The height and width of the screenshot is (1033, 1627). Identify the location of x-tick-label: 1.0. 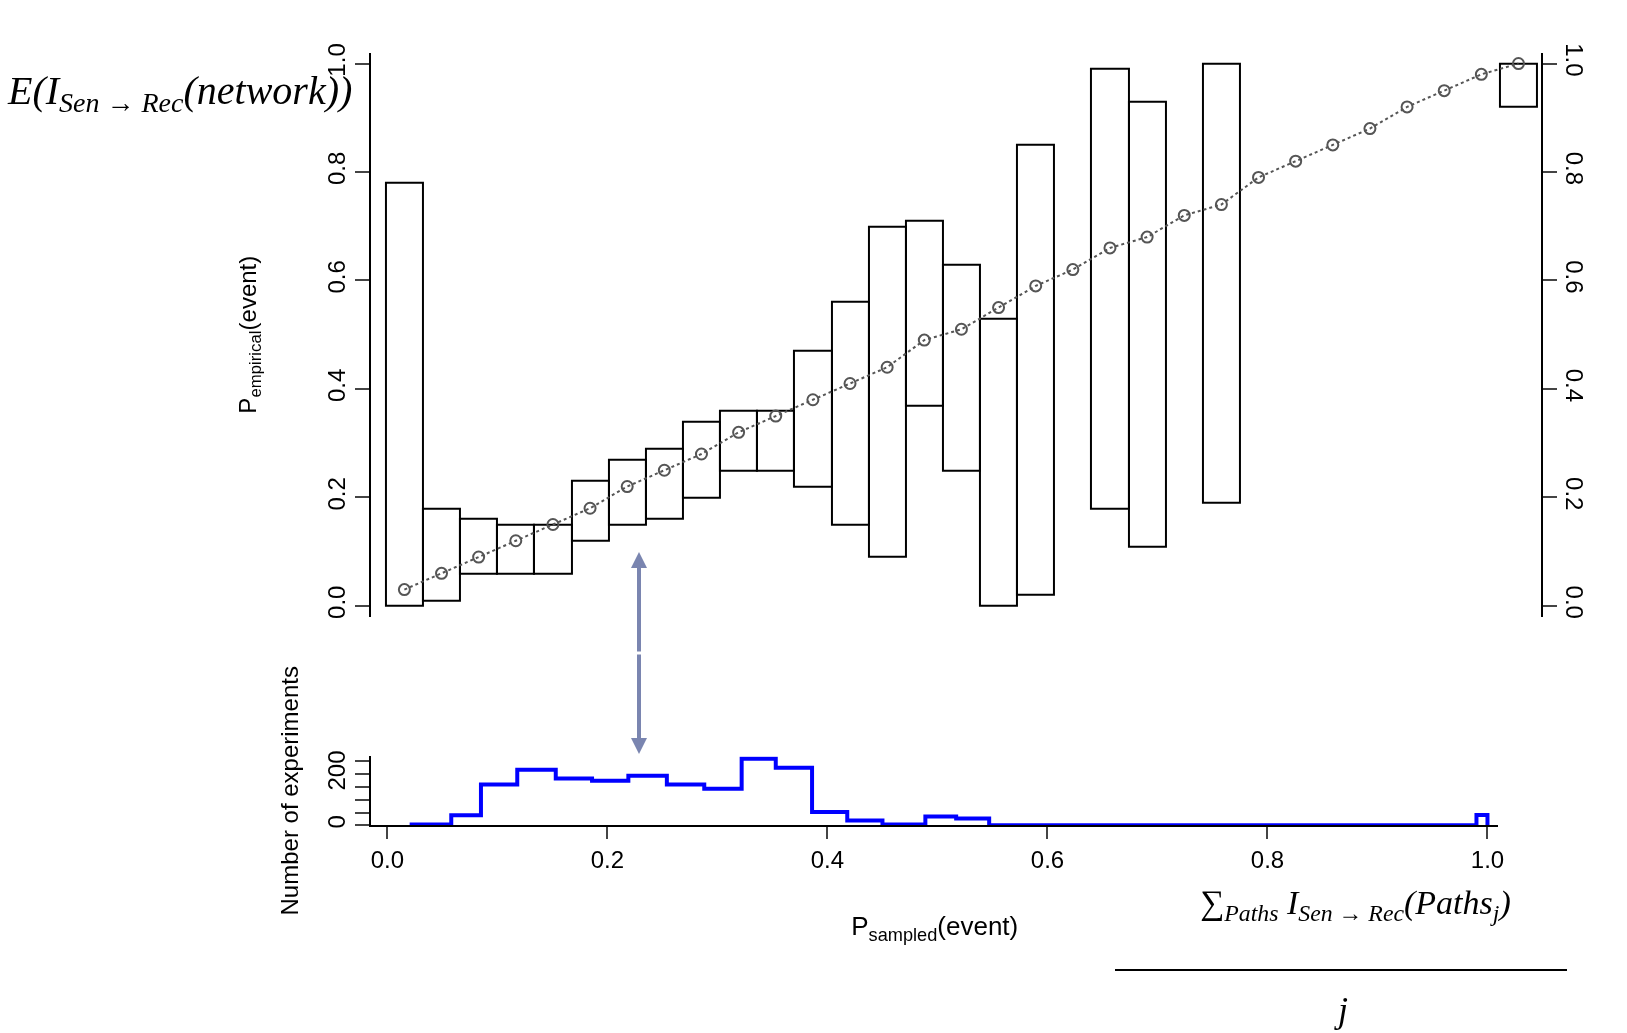
(1487, 860).